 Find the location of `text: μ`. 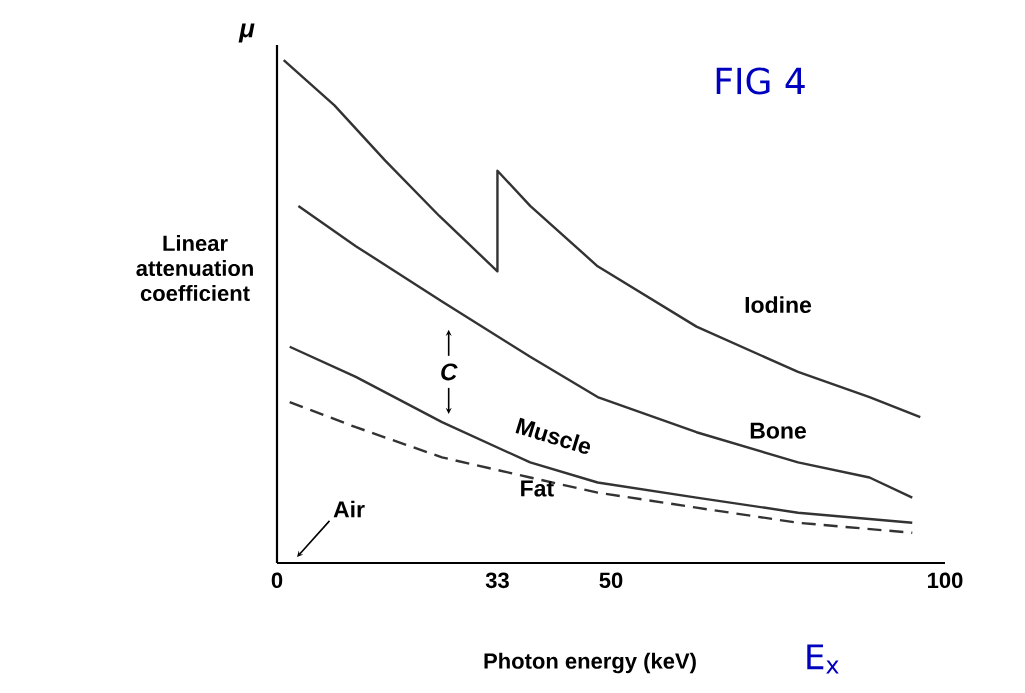

text: μ is located at coordinates (246, 33).